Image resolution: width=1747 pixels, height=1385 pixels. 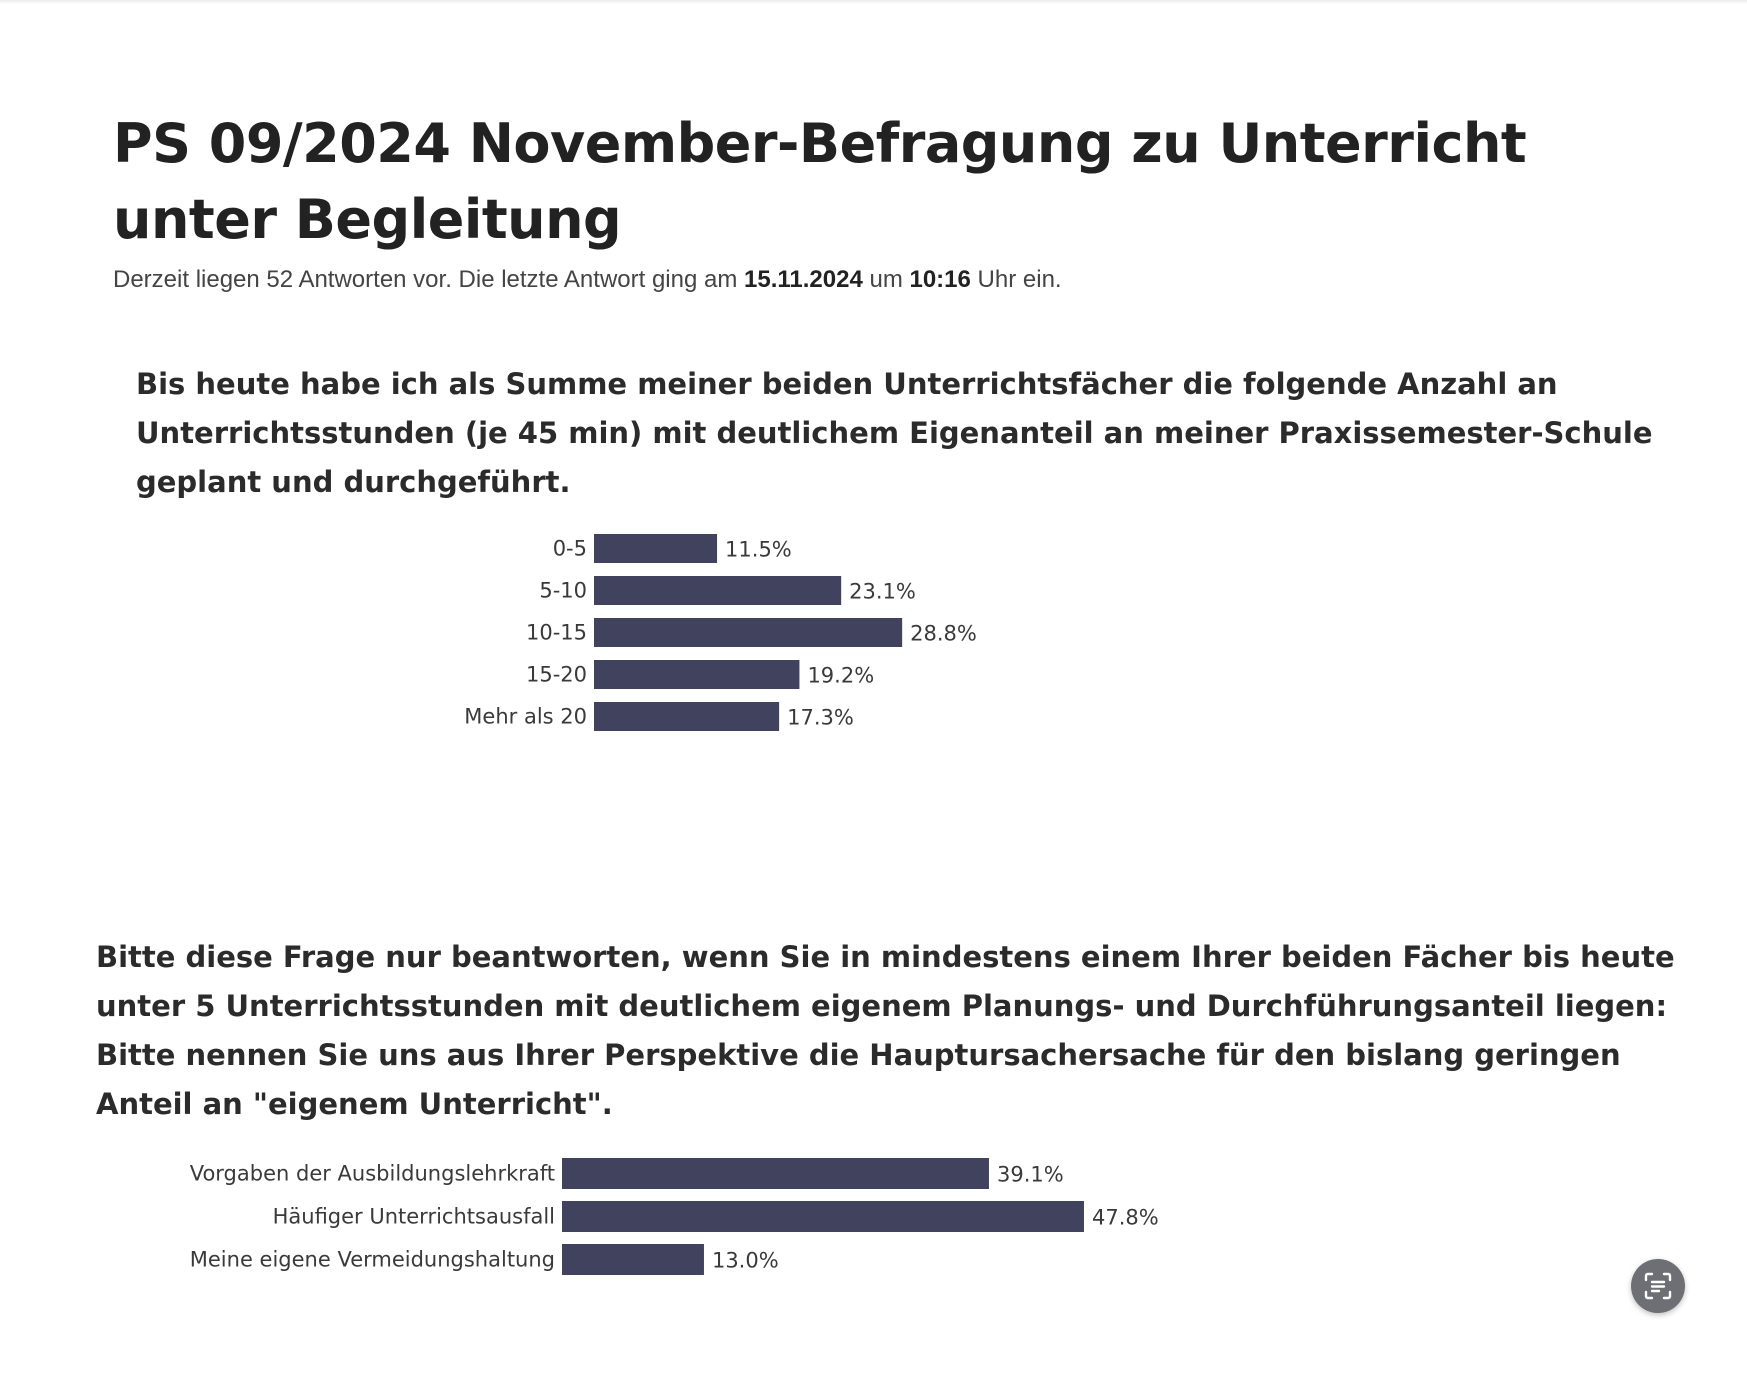 I want to click on chart1-category-label: Mehr als 20, so click(x=525, y=717).